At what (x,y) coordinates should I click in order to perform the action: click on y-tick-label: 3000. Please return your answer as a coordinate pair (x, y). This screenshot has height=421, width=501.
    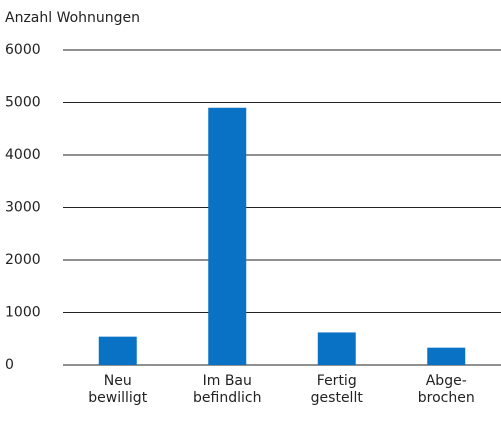
    Looking at the image, I should click on (23, 208).